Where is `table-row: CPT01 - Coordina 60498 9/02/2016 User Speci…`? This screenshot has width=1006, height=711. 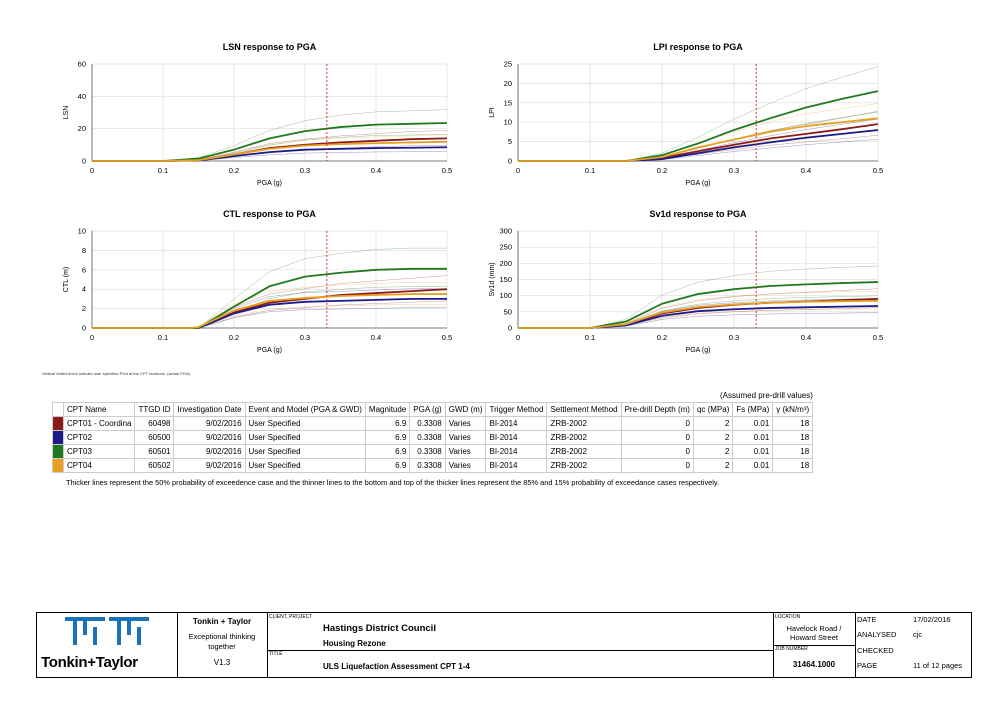
table-row: CPT01 - Coordina 60498 9/02/2016 User Speci… is located at coordinates (433, 423).